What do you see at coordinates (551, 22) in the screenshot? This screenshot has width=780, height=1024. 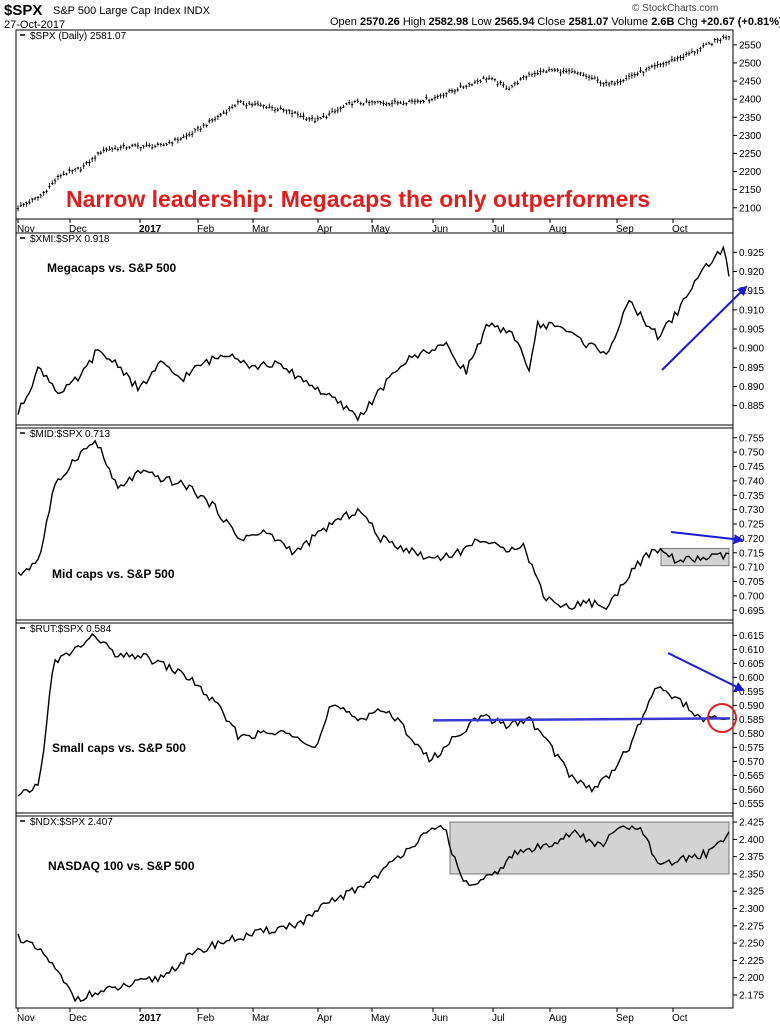 I see `close-label: Close` at bounding box center [551, 22].